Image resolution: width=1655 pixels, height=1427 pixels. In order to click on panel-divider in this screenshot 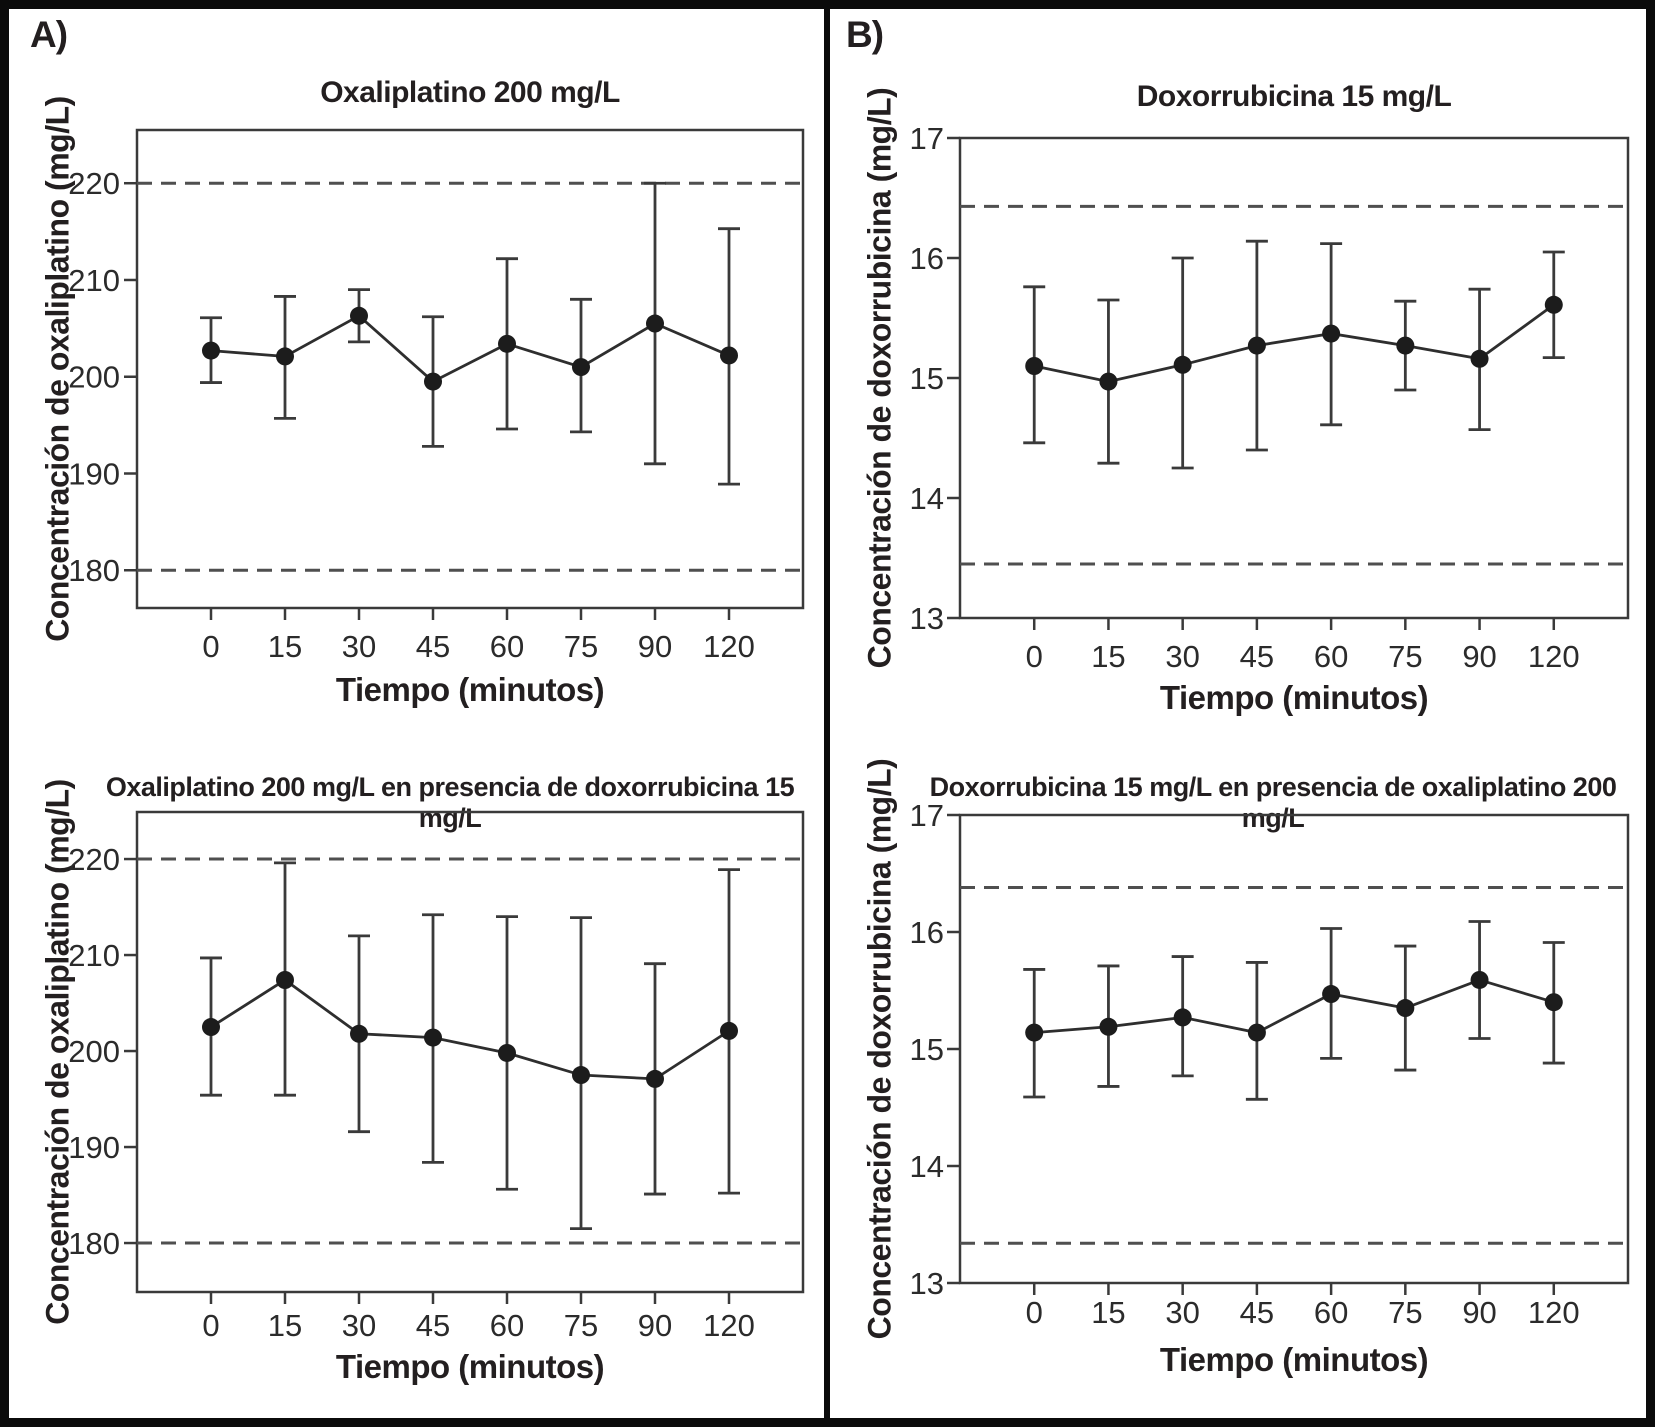, I will do `click(827, 713)`.